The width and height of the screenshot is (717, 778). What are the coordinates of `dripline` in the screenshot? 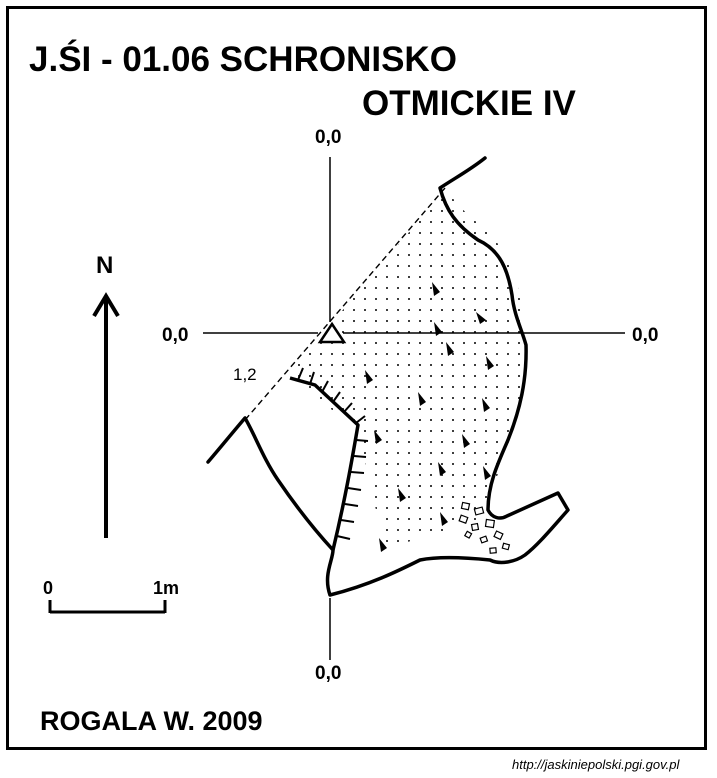 It's located at (345, 304).